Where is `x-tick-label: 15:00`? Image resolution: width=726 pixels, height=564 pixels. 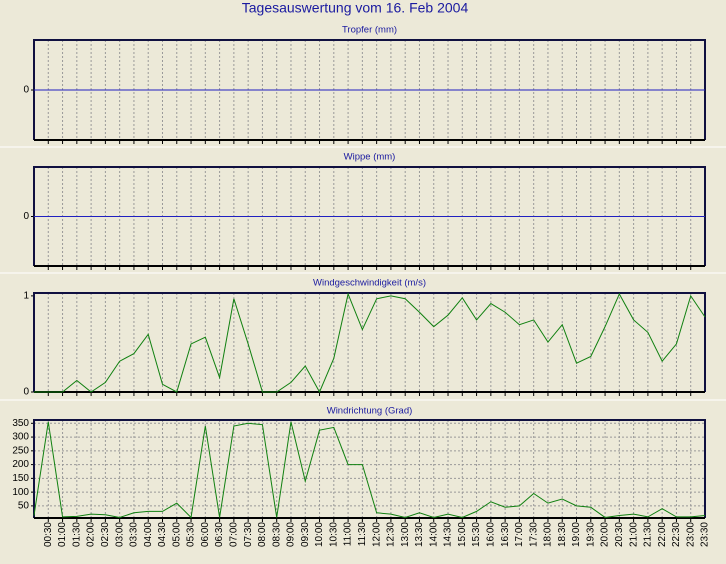
x-tick-label: 15:00 is located at coordinates (462, 534).